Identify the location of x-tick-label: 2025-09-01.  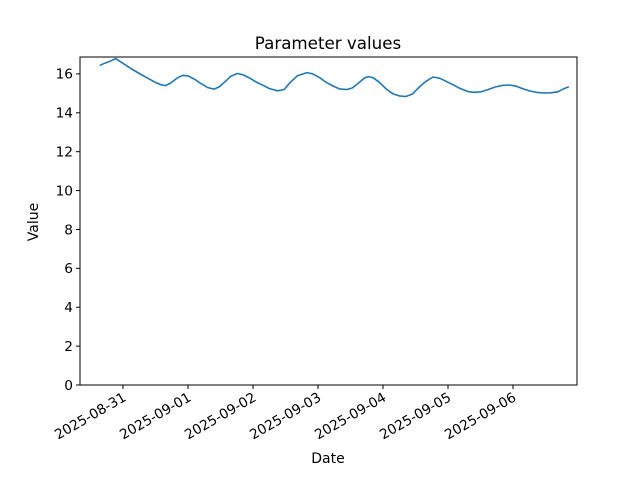
(155, 417).